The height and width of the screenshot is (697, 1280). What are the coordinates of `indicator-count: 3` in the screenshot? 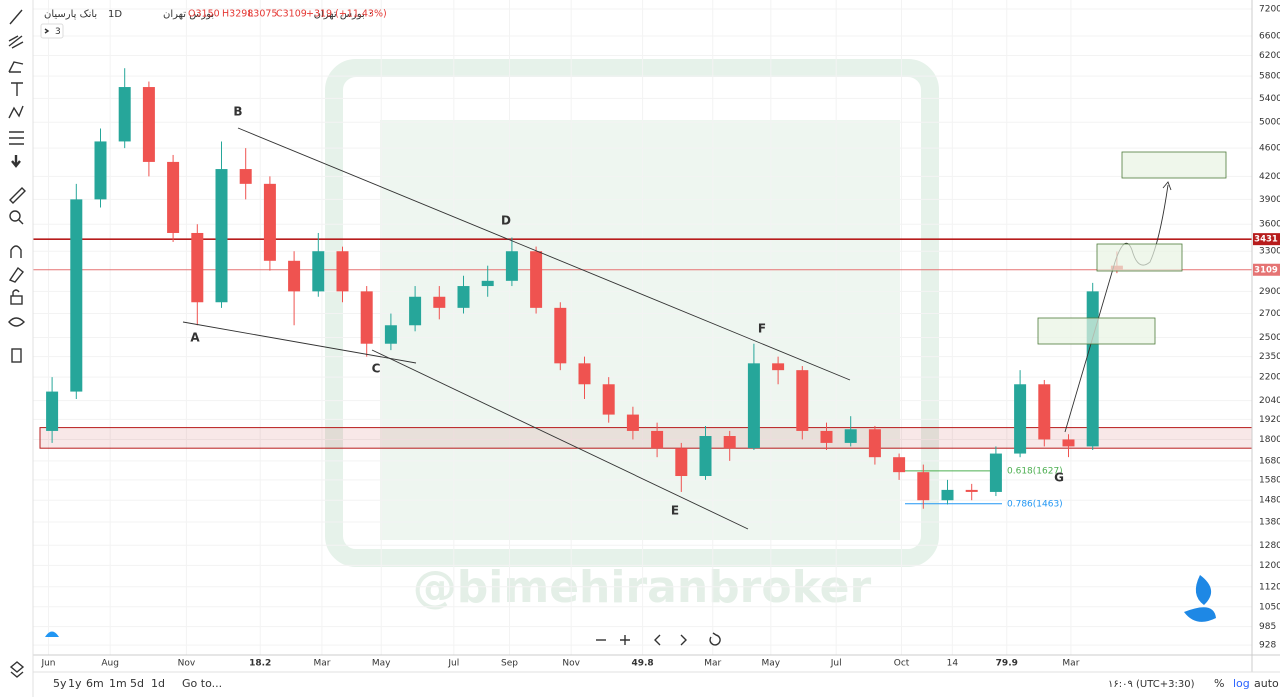 It's located at (58, 32).